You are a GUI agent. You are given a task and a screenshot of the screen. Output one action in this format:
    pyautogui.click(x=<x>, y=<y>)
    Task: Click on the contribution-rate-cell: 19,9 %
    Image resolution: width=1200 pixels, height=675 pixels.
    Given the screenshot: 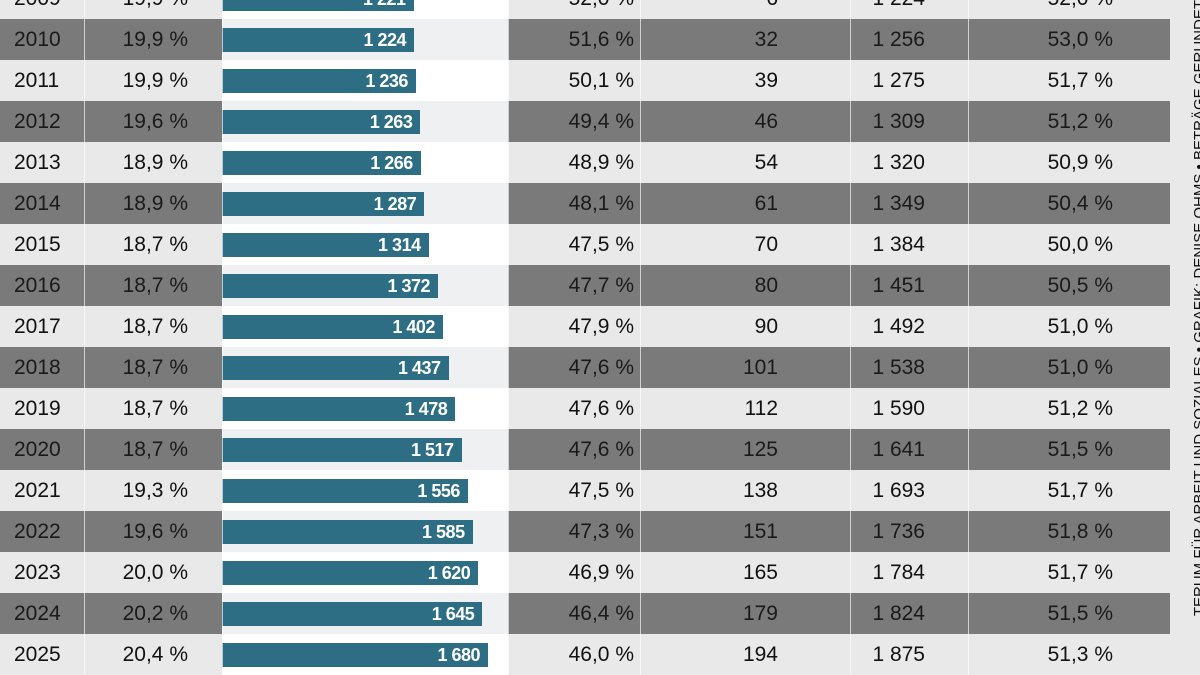 What is the action you would take?
    pyautogui.click(x=155, y=39)
    